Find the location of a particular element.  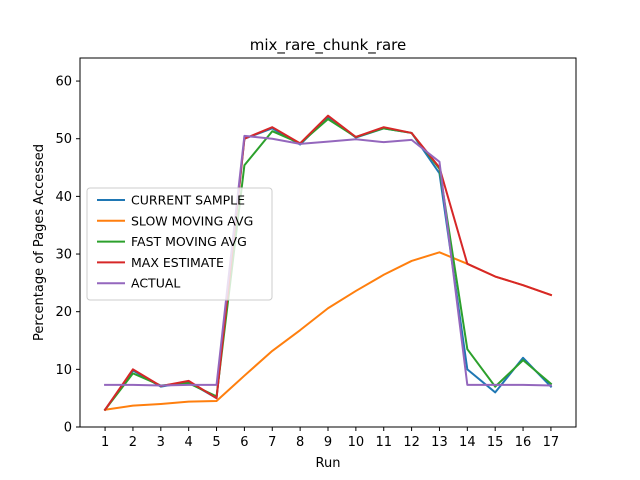

x-tick-label: 4 is located at coordinates (189, 442).